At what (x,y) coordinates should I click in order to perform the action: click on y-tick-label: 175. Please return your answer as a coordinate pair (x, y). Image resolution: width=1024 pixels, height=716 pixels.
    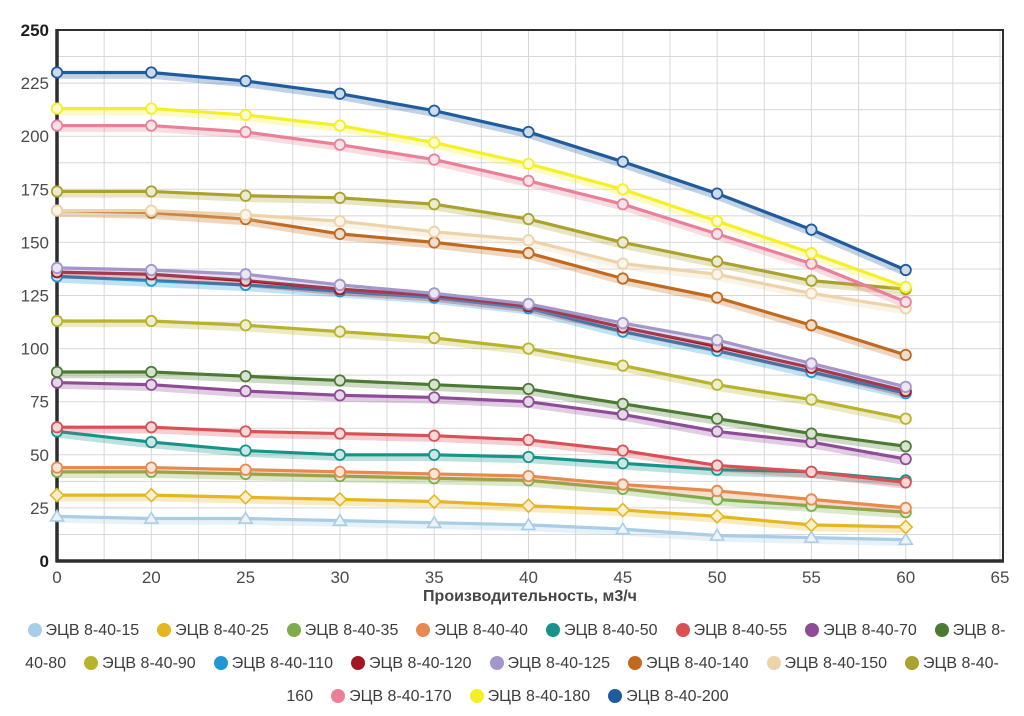
    Looking at the image, I should click on (35, 189).